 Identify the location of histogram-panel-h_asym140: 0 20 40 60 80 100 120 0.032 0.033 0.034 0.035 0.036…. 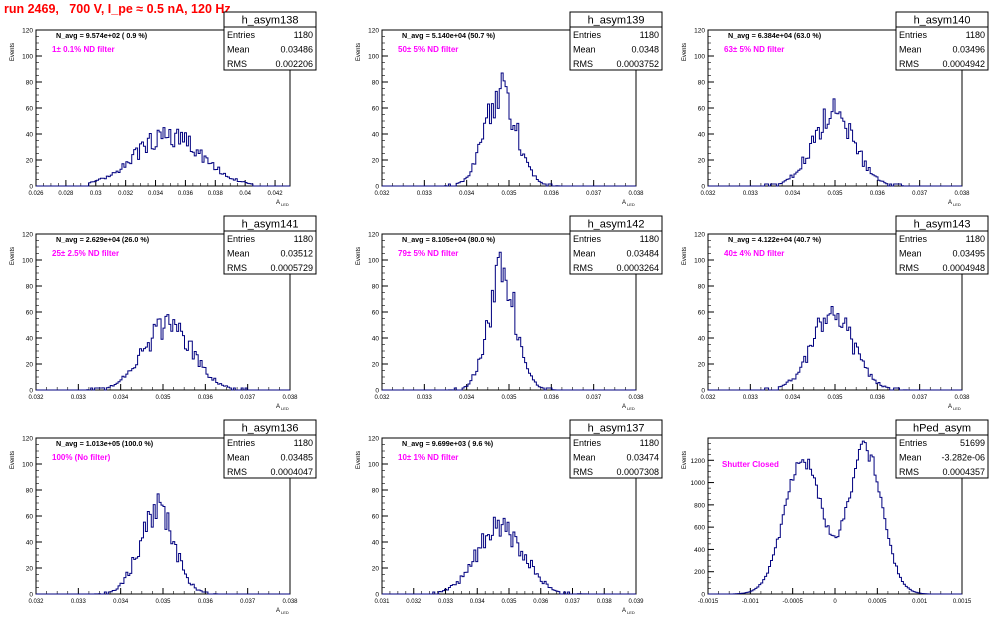
(835, 109).